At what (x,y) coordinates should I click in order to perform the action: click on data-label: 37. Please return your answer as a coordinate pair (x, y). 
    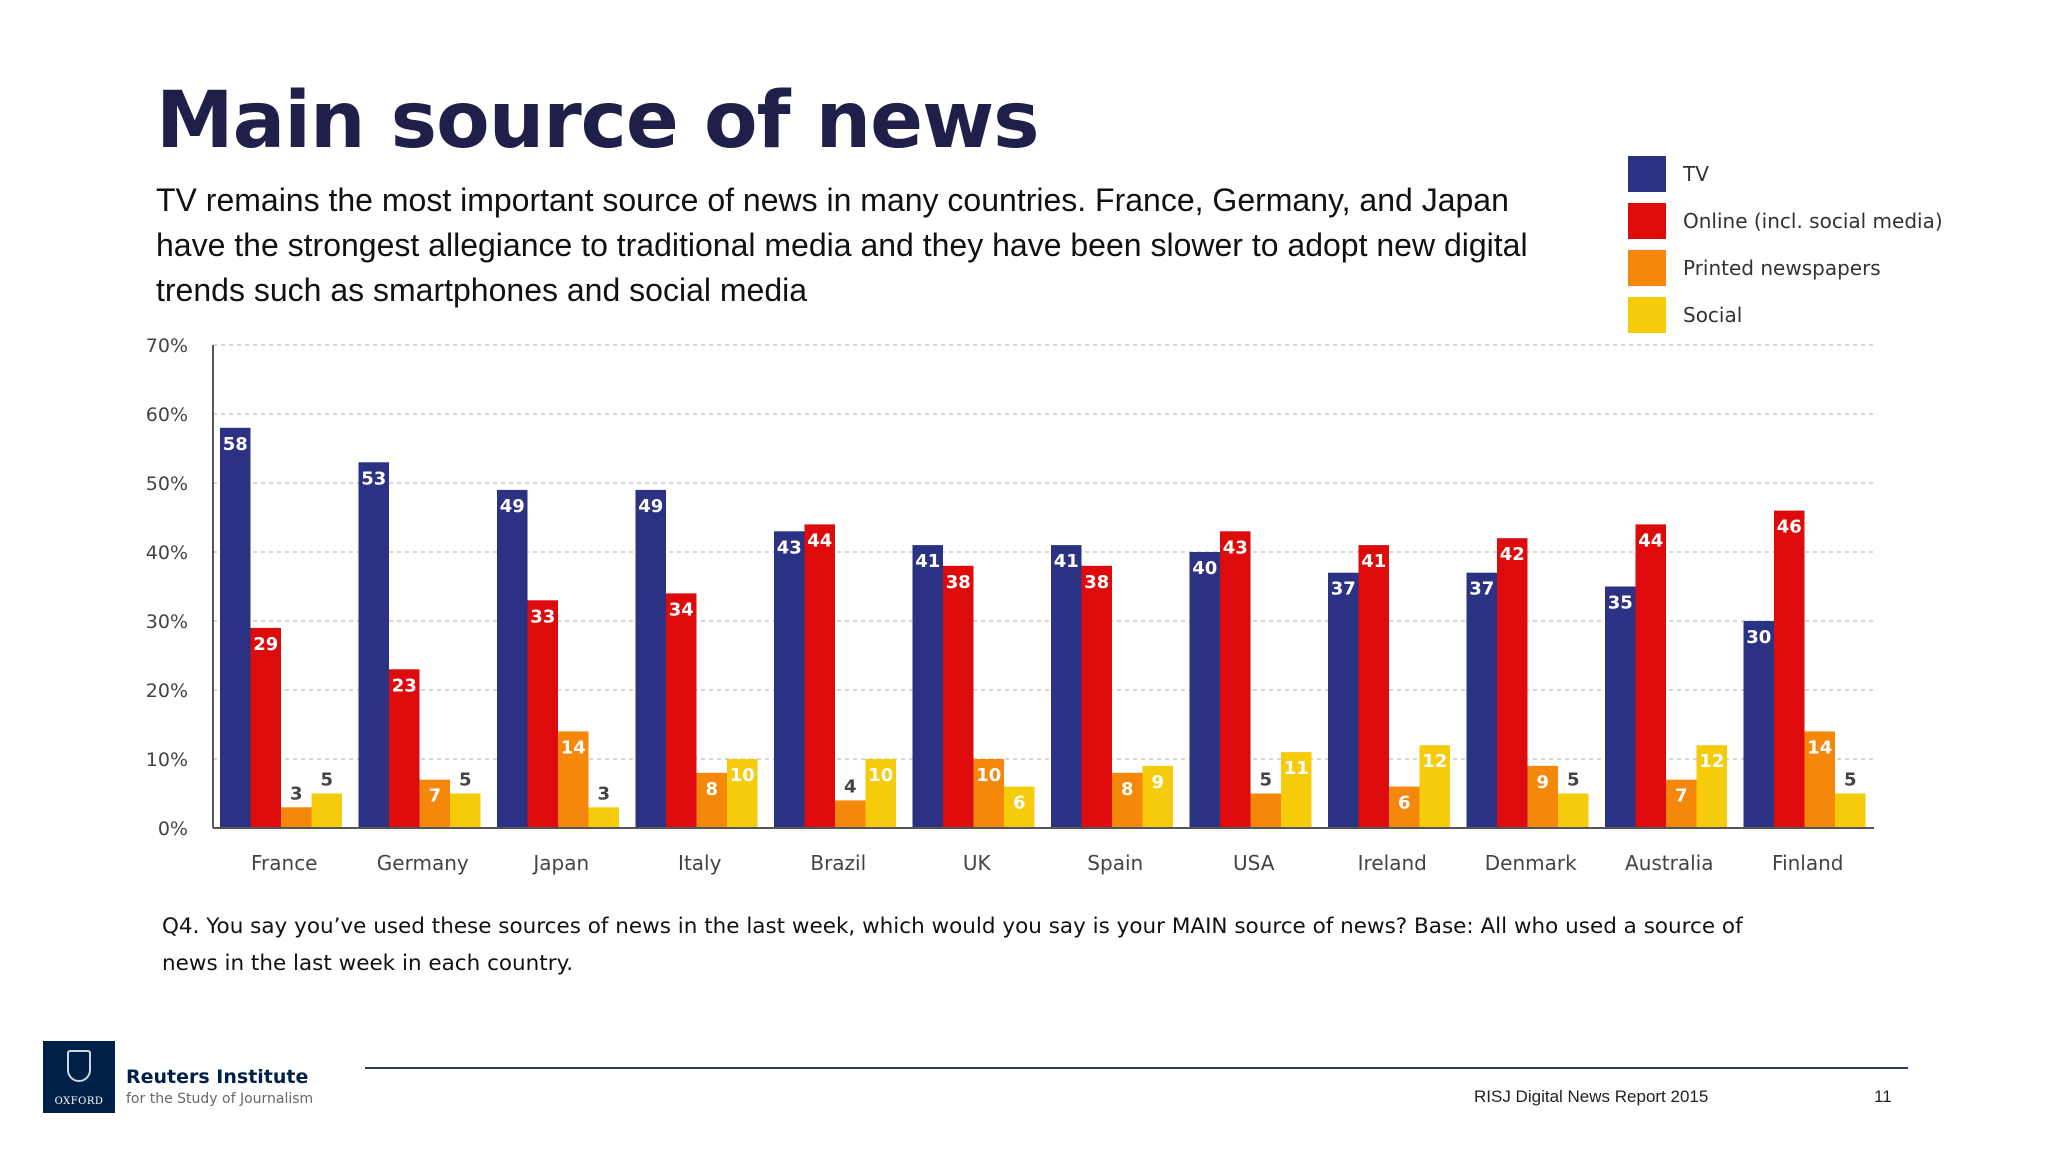
    Looking at the image, I should click on (1343, 589).